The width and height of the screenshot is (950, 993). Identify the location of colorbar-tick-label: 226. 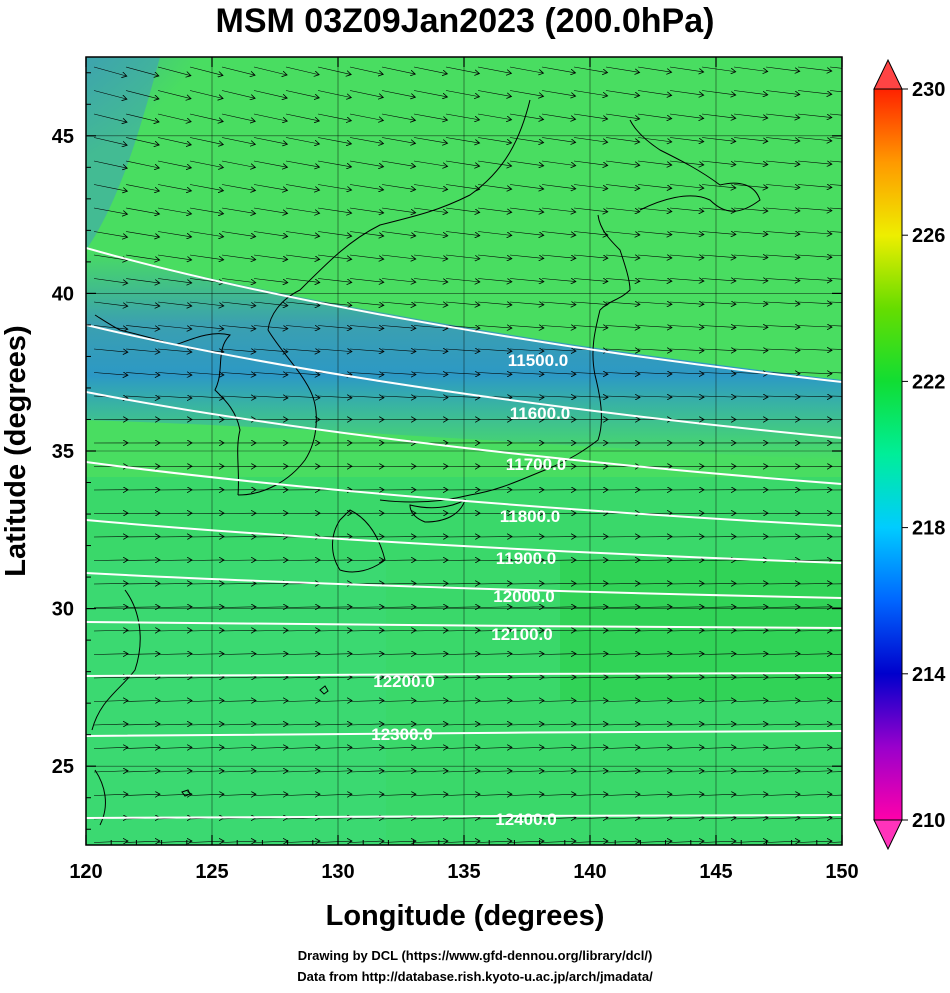
(928, 236).